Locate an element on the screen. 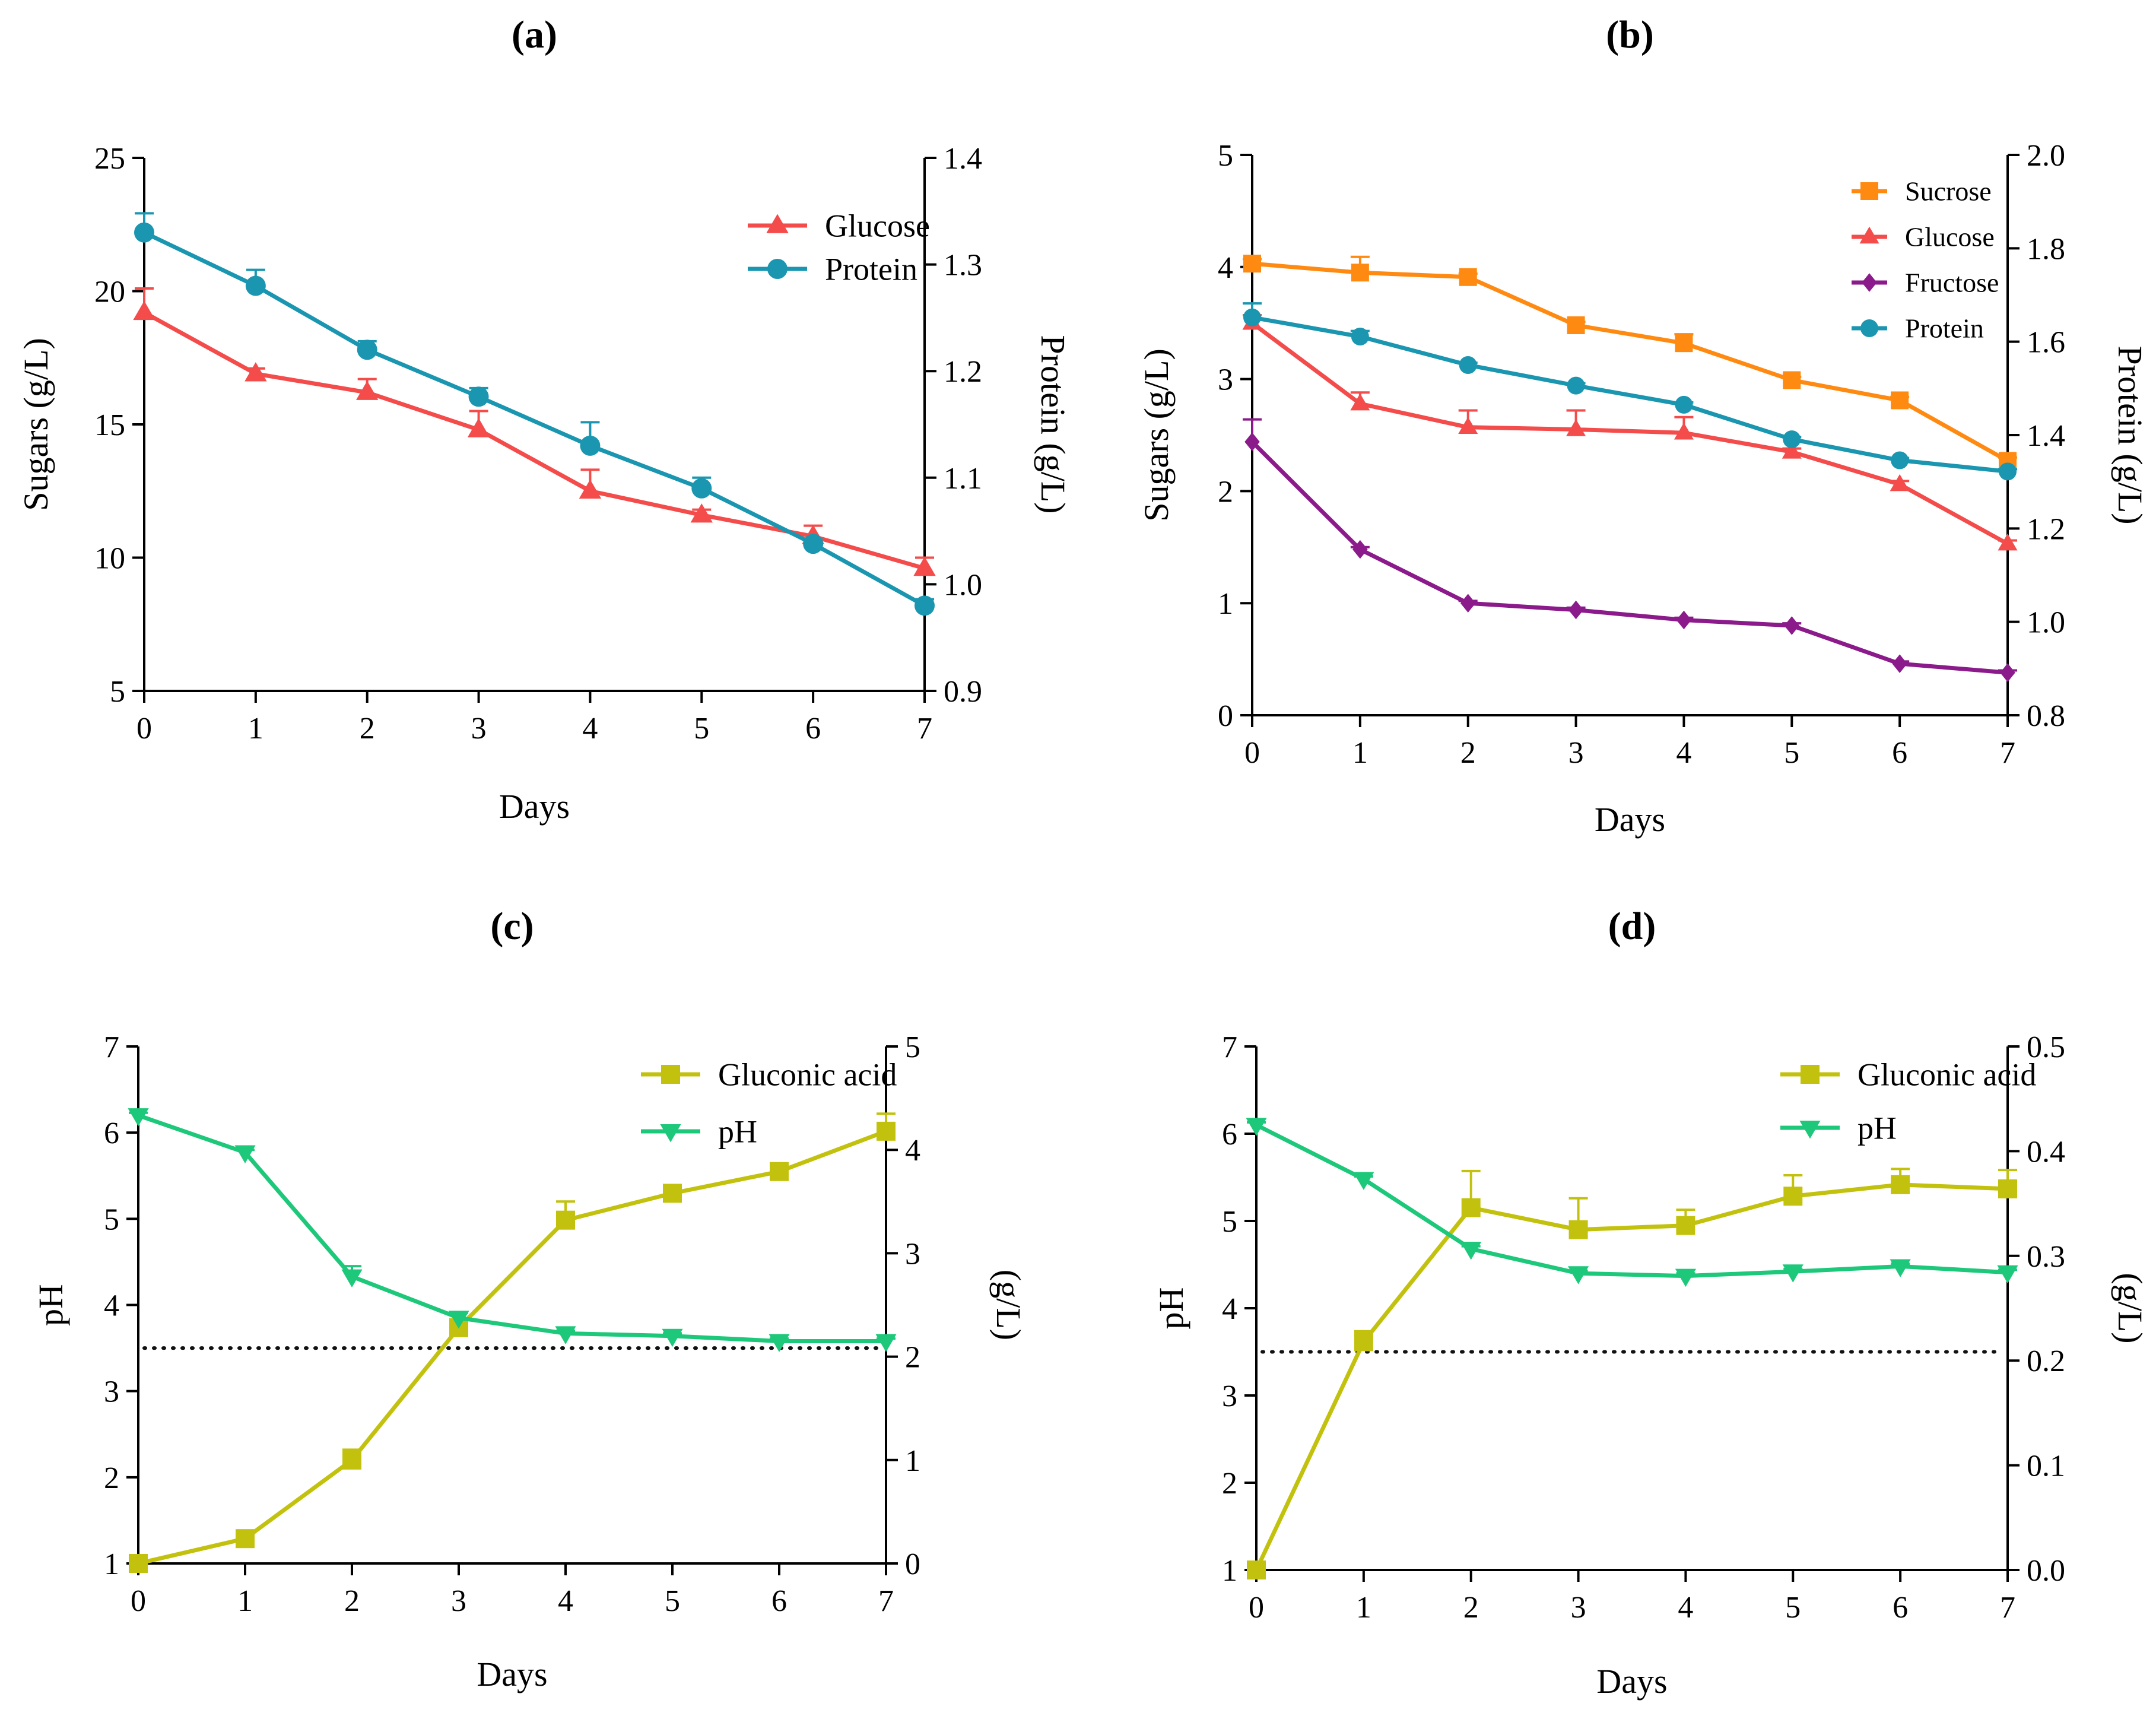 Image resolution: width=2156 pixels, height=1716 pixels. y2-tick-label: 4 is located at coordinates (912, 1151).